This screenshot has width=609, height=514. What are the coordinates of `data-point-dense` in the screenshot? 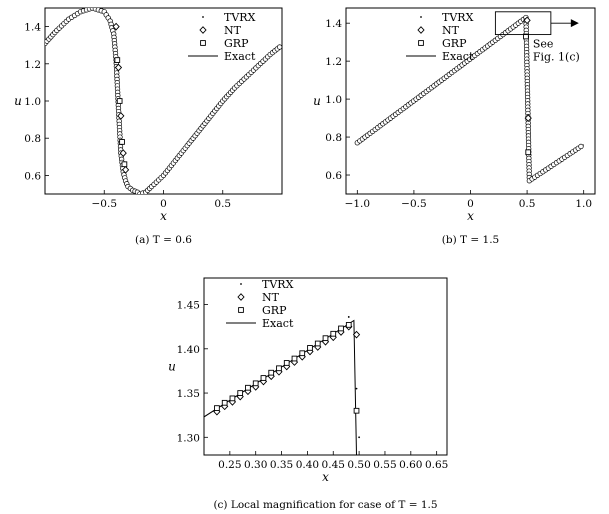 It's located at (279, 47).